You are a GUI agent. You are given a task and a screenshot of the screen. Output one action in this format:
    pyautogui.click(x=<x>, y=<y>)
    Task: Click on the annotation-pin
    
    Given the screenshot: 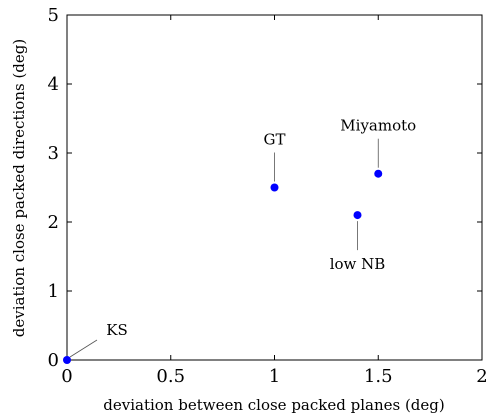 What is the action you would take?
    pyautogui.click(x=83, y=348)
    